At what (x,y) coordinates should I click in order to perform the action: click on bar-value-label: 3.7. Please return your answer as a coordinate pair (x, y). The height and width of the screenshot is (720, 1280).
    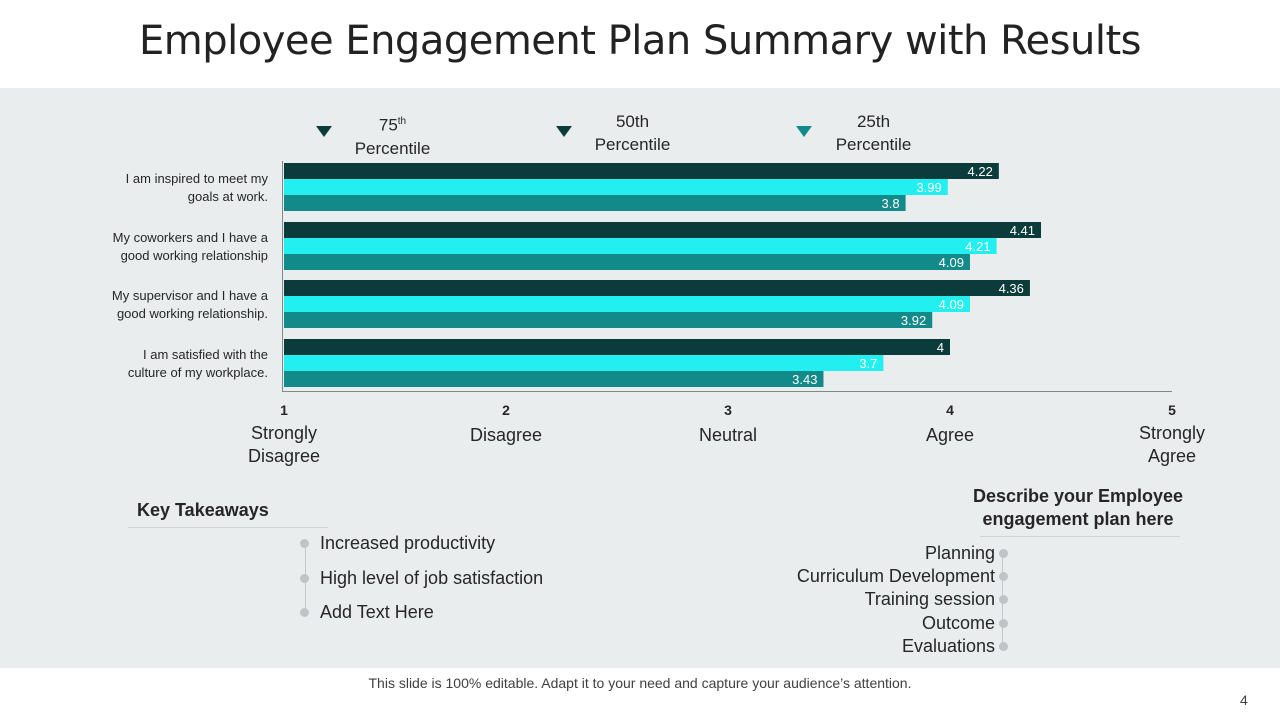
    Looking at the image, I should click on (868, 363).